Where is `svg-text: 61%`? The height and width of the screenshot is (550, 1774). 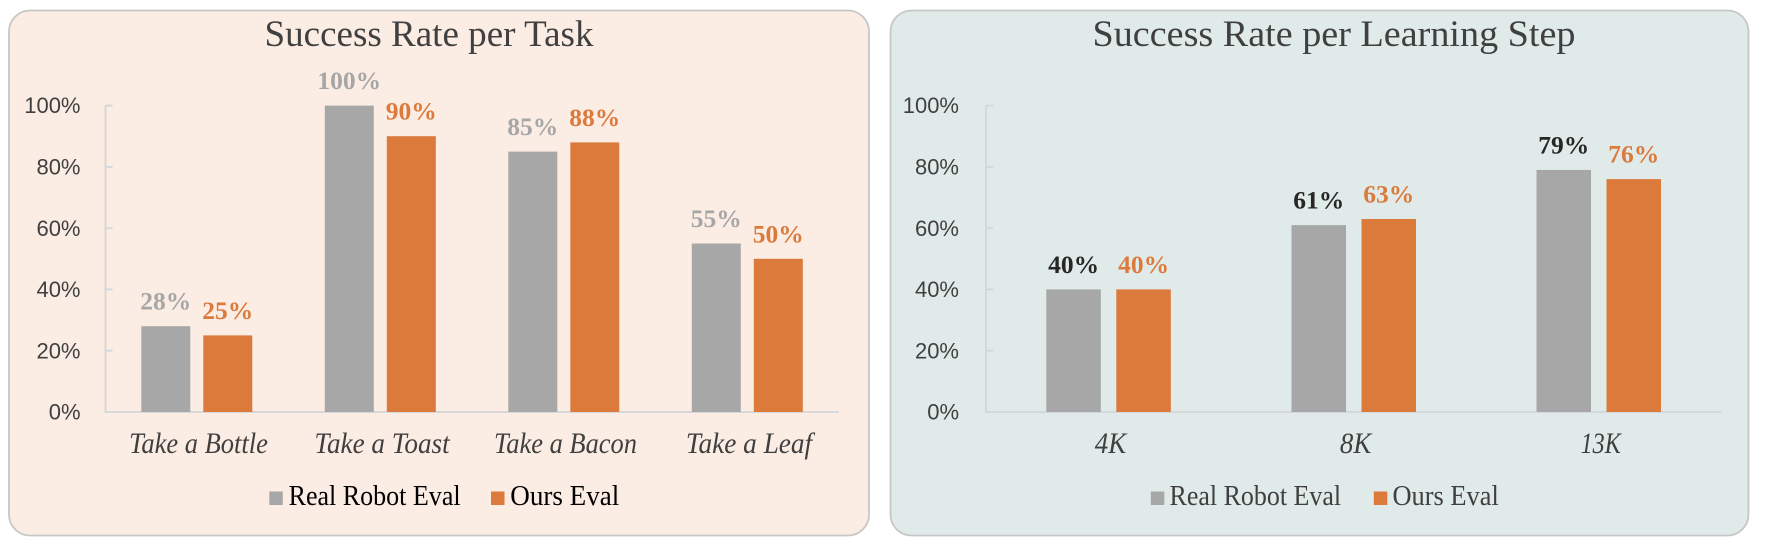
svg-text: 61% is located at coordinates (1318, 200).